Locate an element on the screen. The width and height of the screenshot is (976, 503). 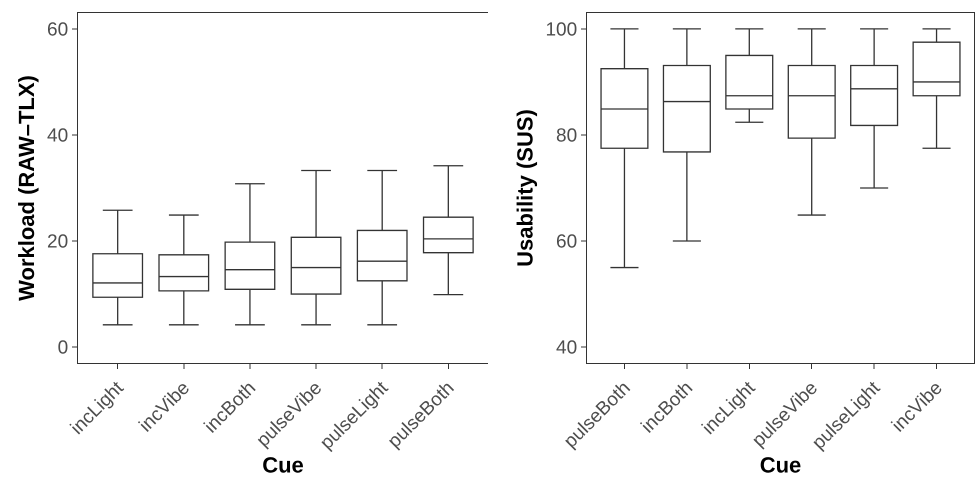
y-tick-label: 0 is located at coordinates (63, 348).